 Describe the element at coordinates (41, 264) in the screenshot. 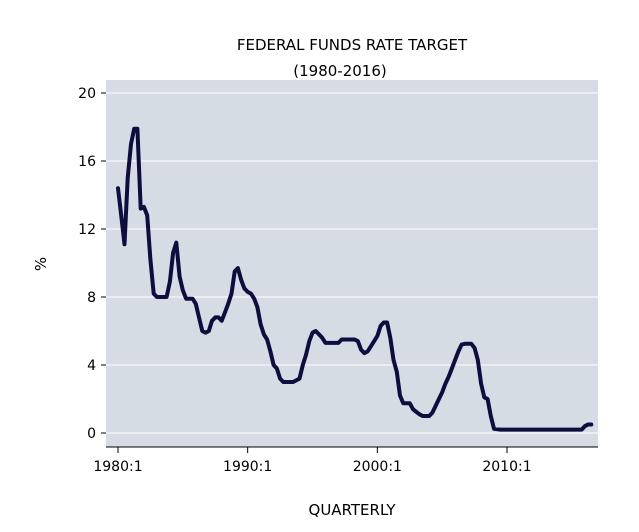

I see `y-axis-title: %` at that location.